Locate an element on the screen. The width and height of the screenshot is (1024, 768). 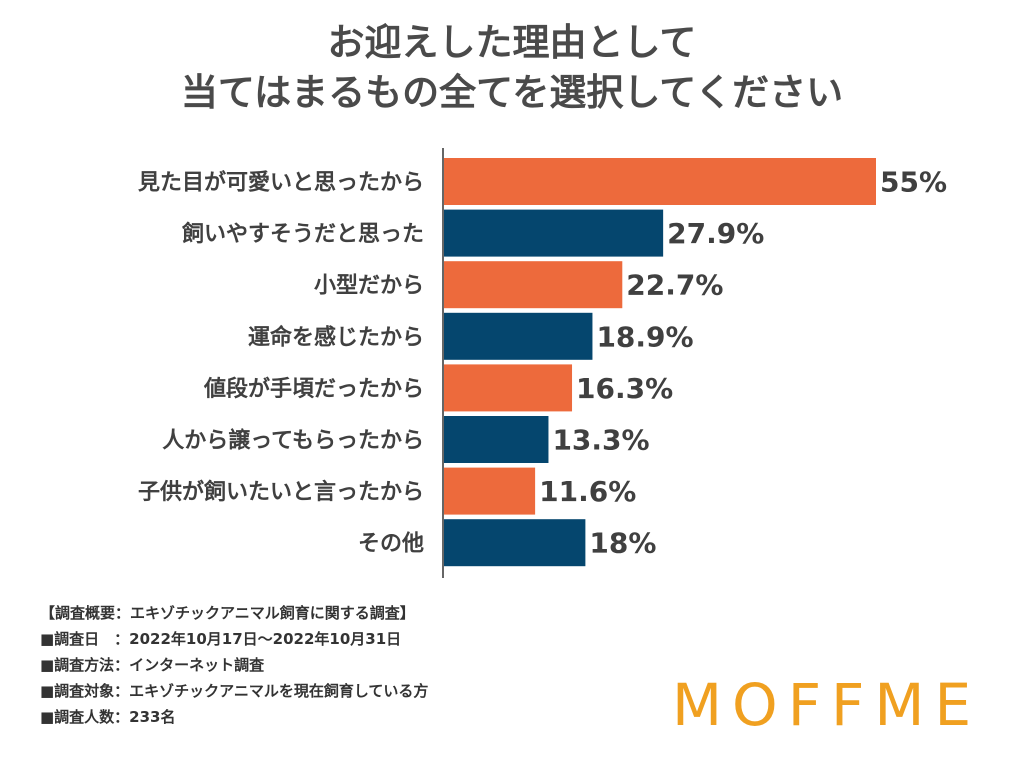
category-label-8: その他 is located at coordinates (391, 544).